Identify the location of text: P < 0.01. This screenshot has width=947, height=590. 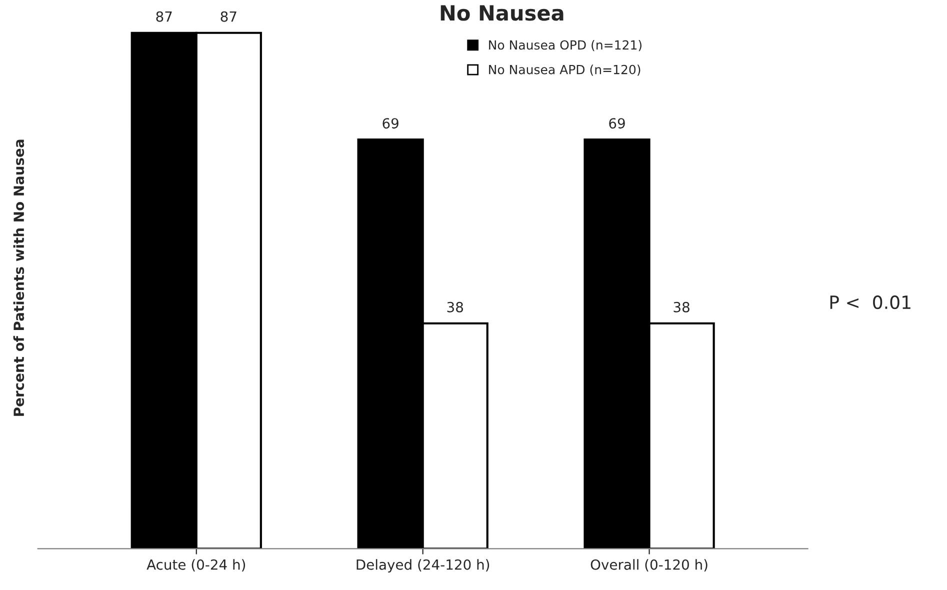
(870, 302).